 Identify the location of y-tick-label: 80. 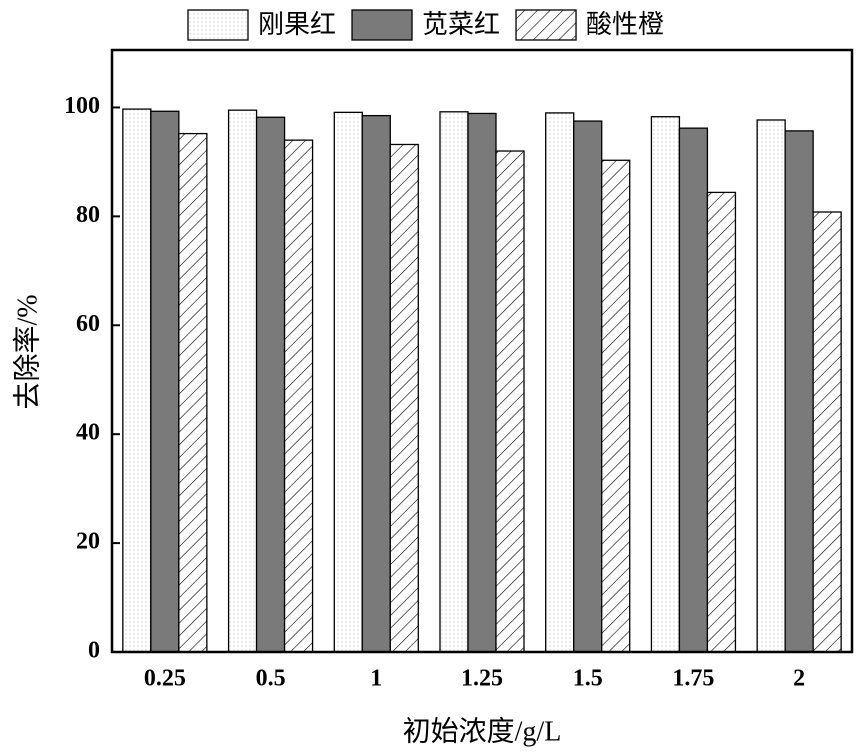
(88, 215).